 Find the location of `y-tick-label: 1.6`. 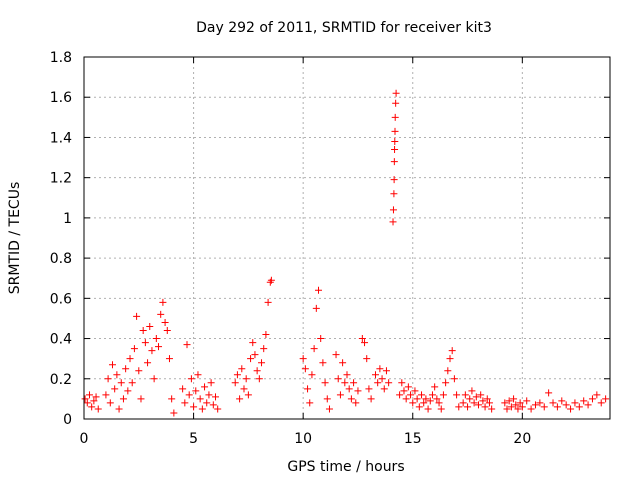

y-tick-label: 1.6 is located at coordinates (61, 98).